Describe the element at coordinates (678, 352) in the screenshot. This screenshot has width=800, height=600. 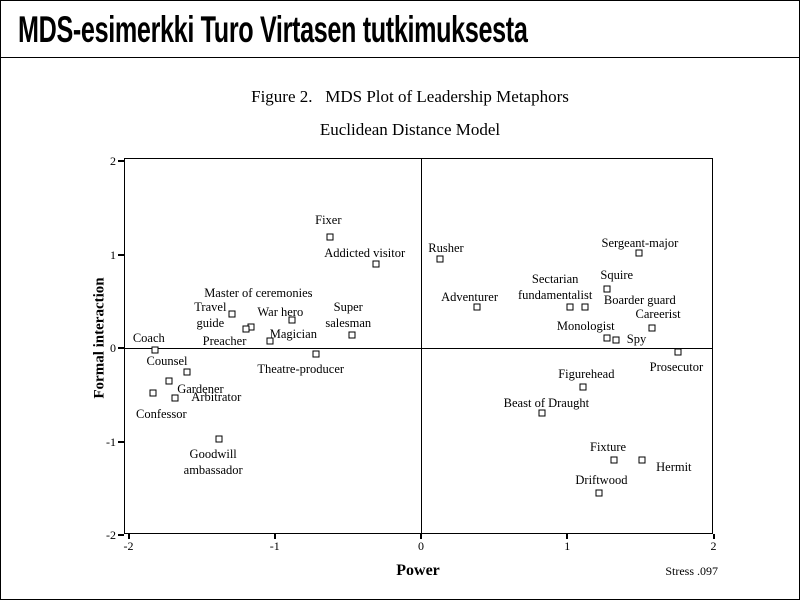
I see `data-point-marker-prosecutor` at that location.